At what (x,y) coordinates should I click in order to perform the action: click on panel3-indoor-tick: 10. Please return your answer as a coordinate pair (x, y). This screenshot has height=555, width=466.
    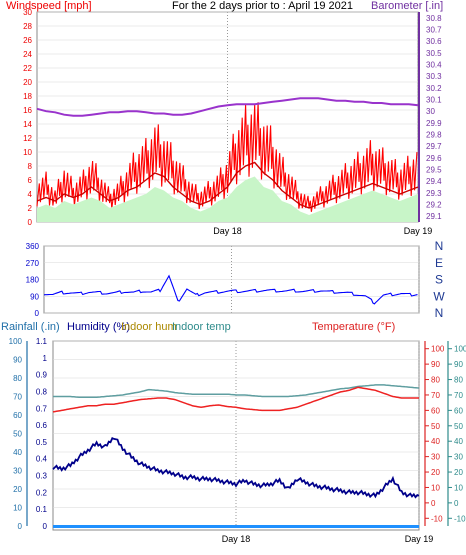
    Looking at the image, I should click on (458, 487).